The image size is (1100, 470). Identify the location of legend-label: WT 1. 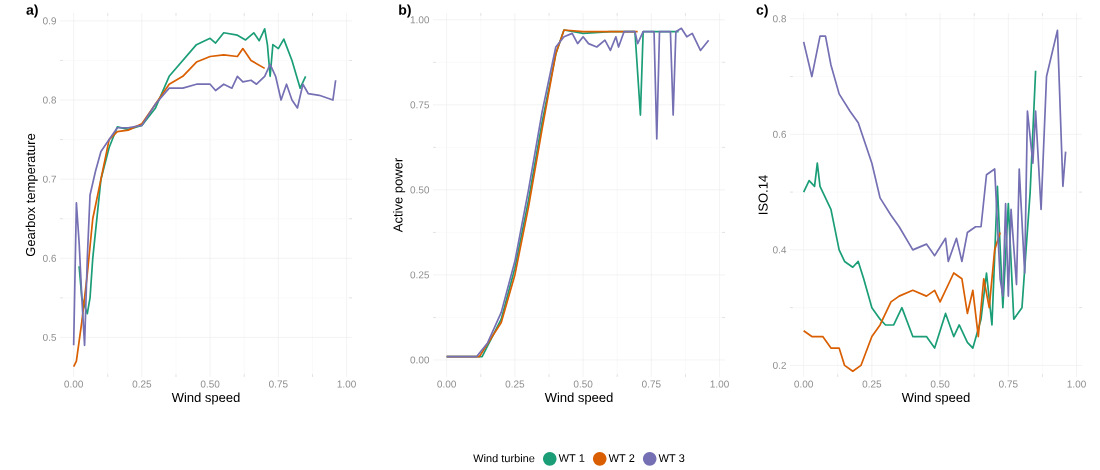
(571, 458).